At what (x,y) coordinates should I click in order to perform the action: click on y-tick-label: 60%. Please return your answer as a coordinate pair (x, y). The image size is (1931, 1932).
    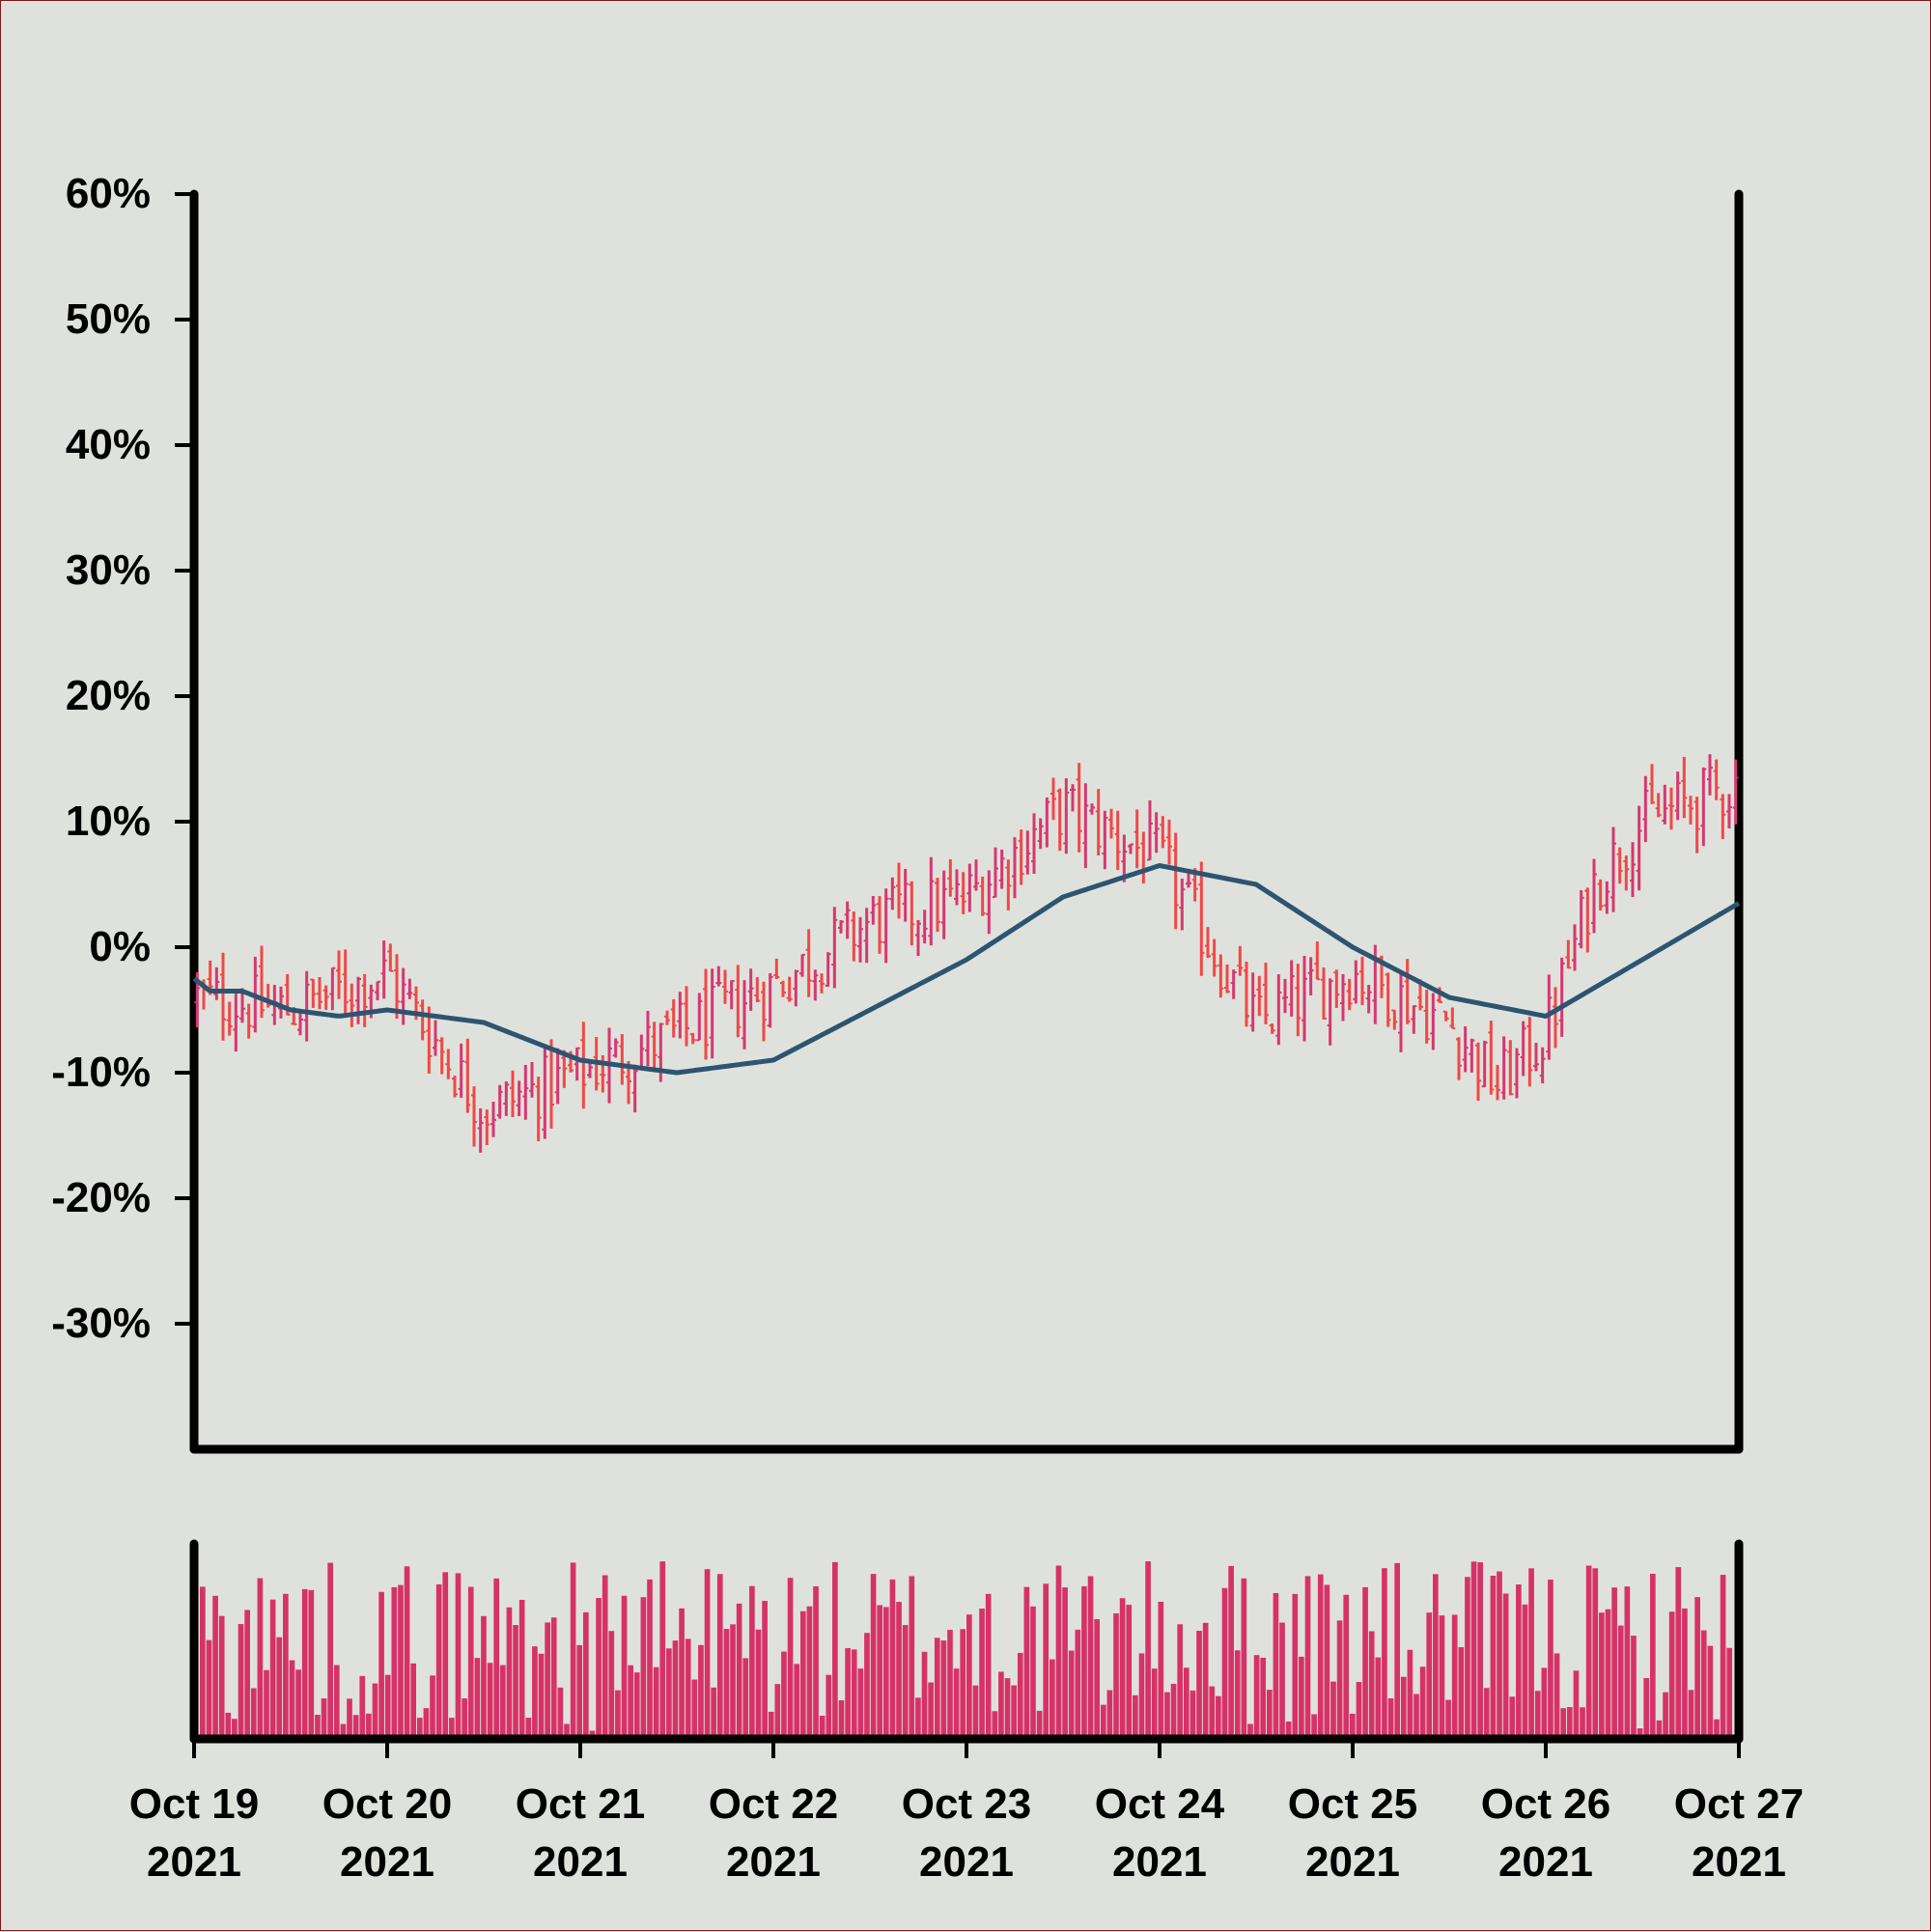
    Looking at the image, I should click on (108, 194).